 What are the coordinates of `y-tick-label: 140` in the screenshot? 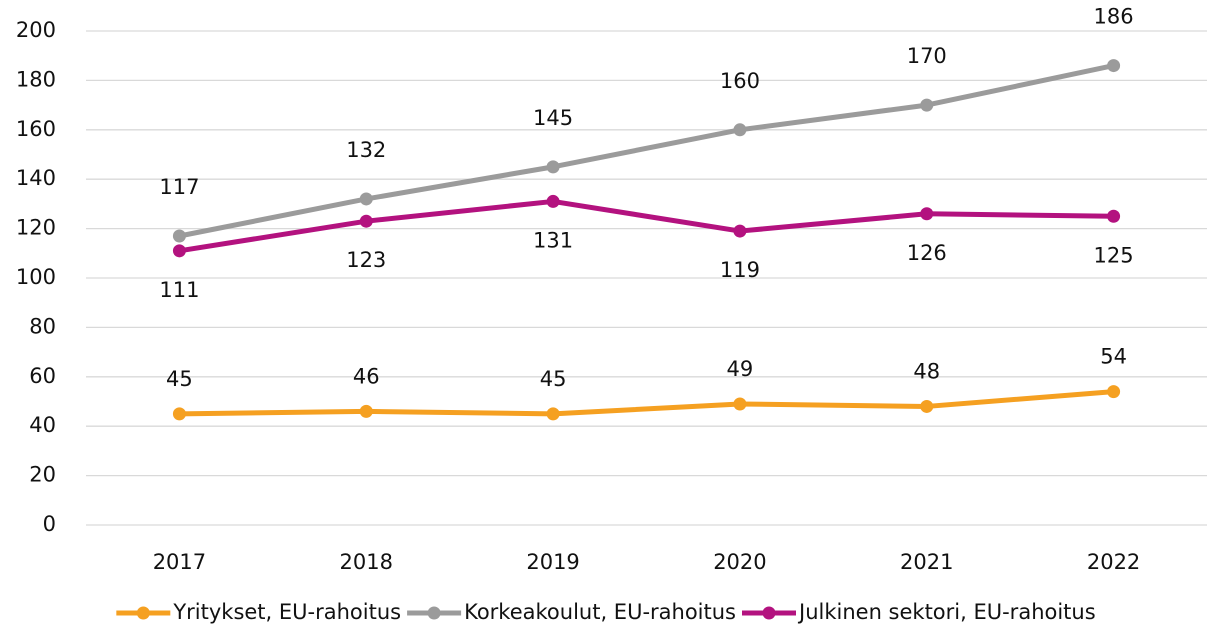 It's located at (36, 178).